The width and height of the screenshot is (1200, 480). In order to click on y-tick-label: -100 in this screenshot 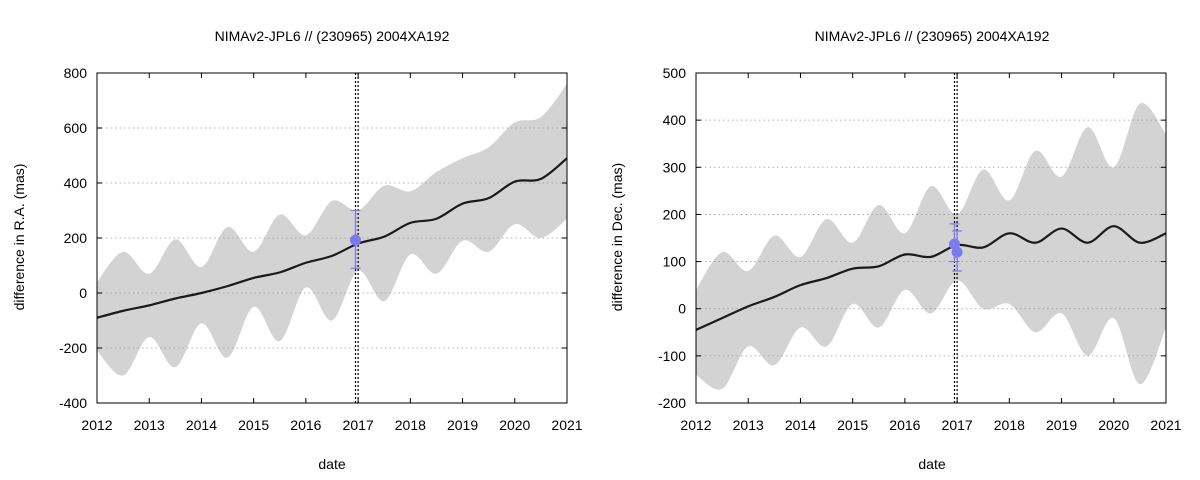, I will do `click(672, 356)`.